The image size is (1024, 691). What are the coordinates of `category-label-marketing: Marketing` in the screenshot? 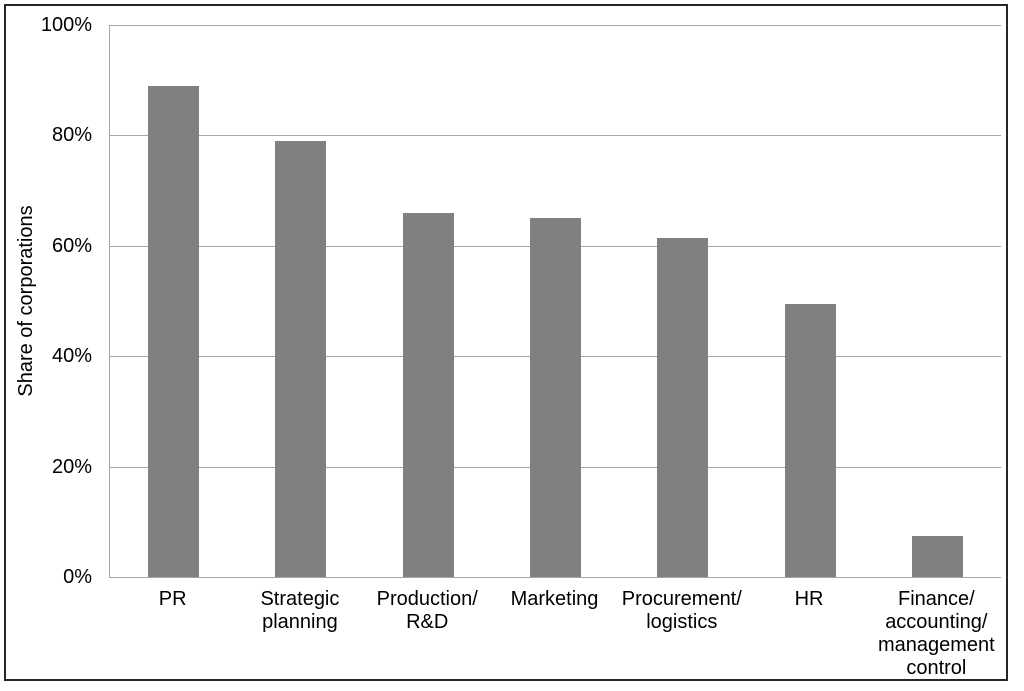 It's located at (554, 599).